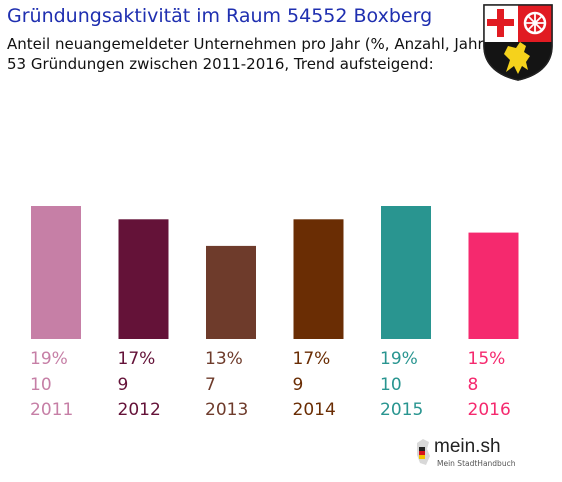 Image resolution: width=562 pixels, height=482 pixels. What do you see at coordinates (41, 385) in the screenshot?
I see `count-label-2011: 10` at bounding box center [41, 385].